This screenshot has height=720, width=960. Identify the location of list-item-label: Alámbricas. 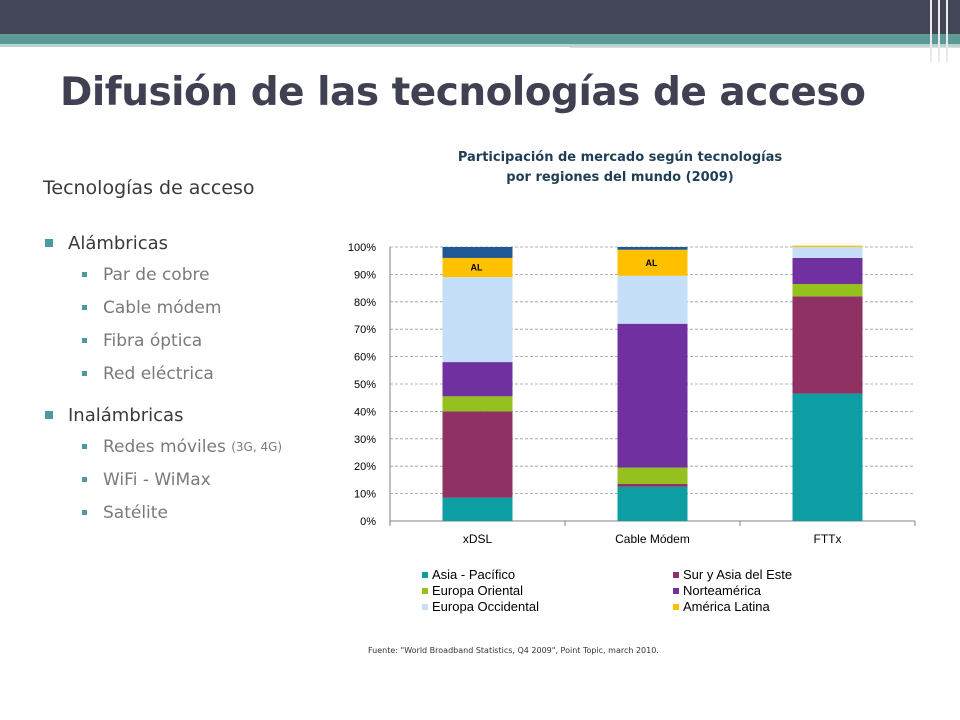
(118, 243).